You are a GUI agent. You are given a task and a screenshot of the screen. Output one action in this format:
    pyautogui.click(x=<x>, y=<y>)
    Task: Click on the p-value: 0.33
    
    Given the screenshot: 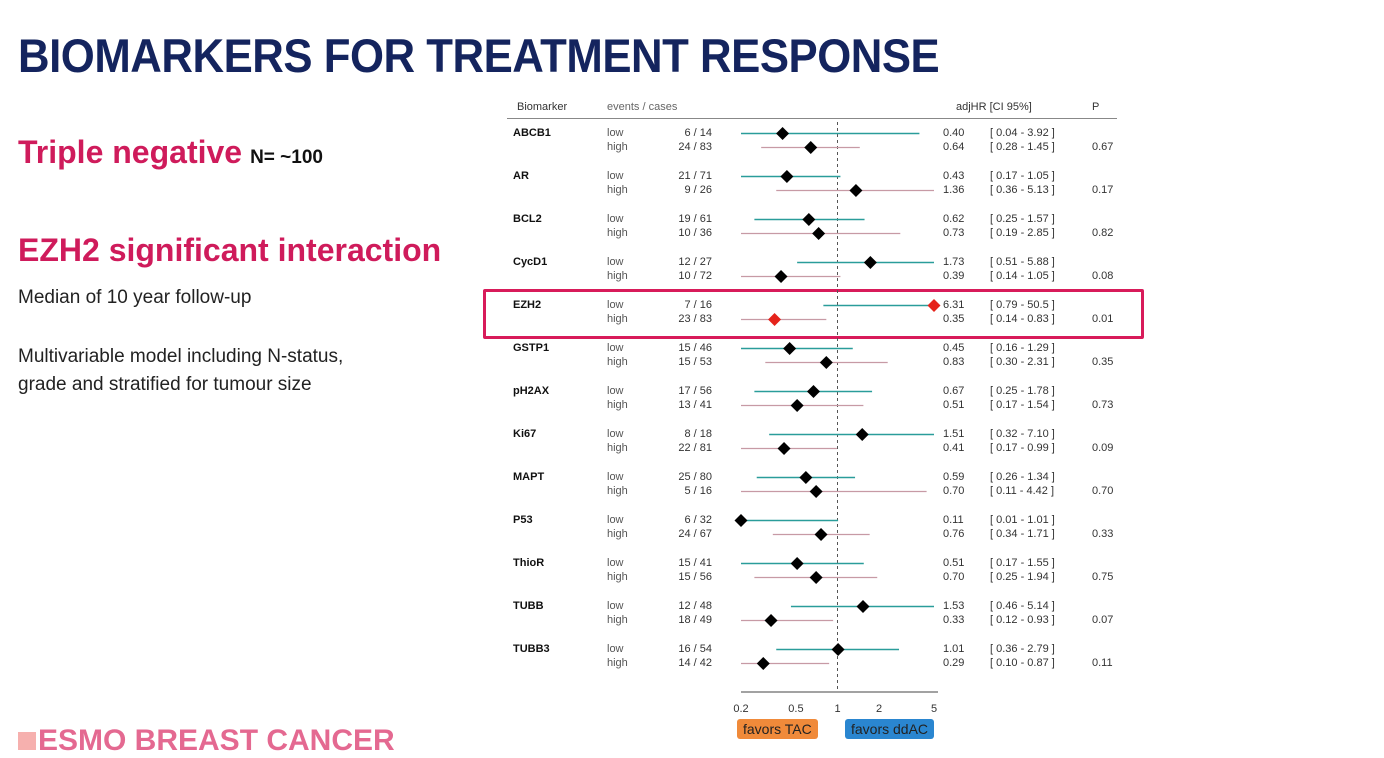 What is the action you would take?
    pyautogui.click(x=1103, y=534)
    